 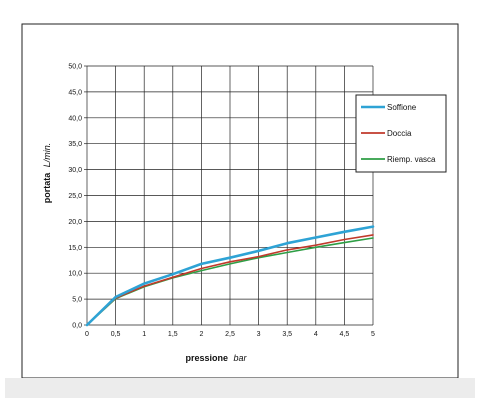 What do you see at coordinates (75, 67) in the screenshot?
I see `y-tick-label: 50,0` at bounding box center [75, 67].